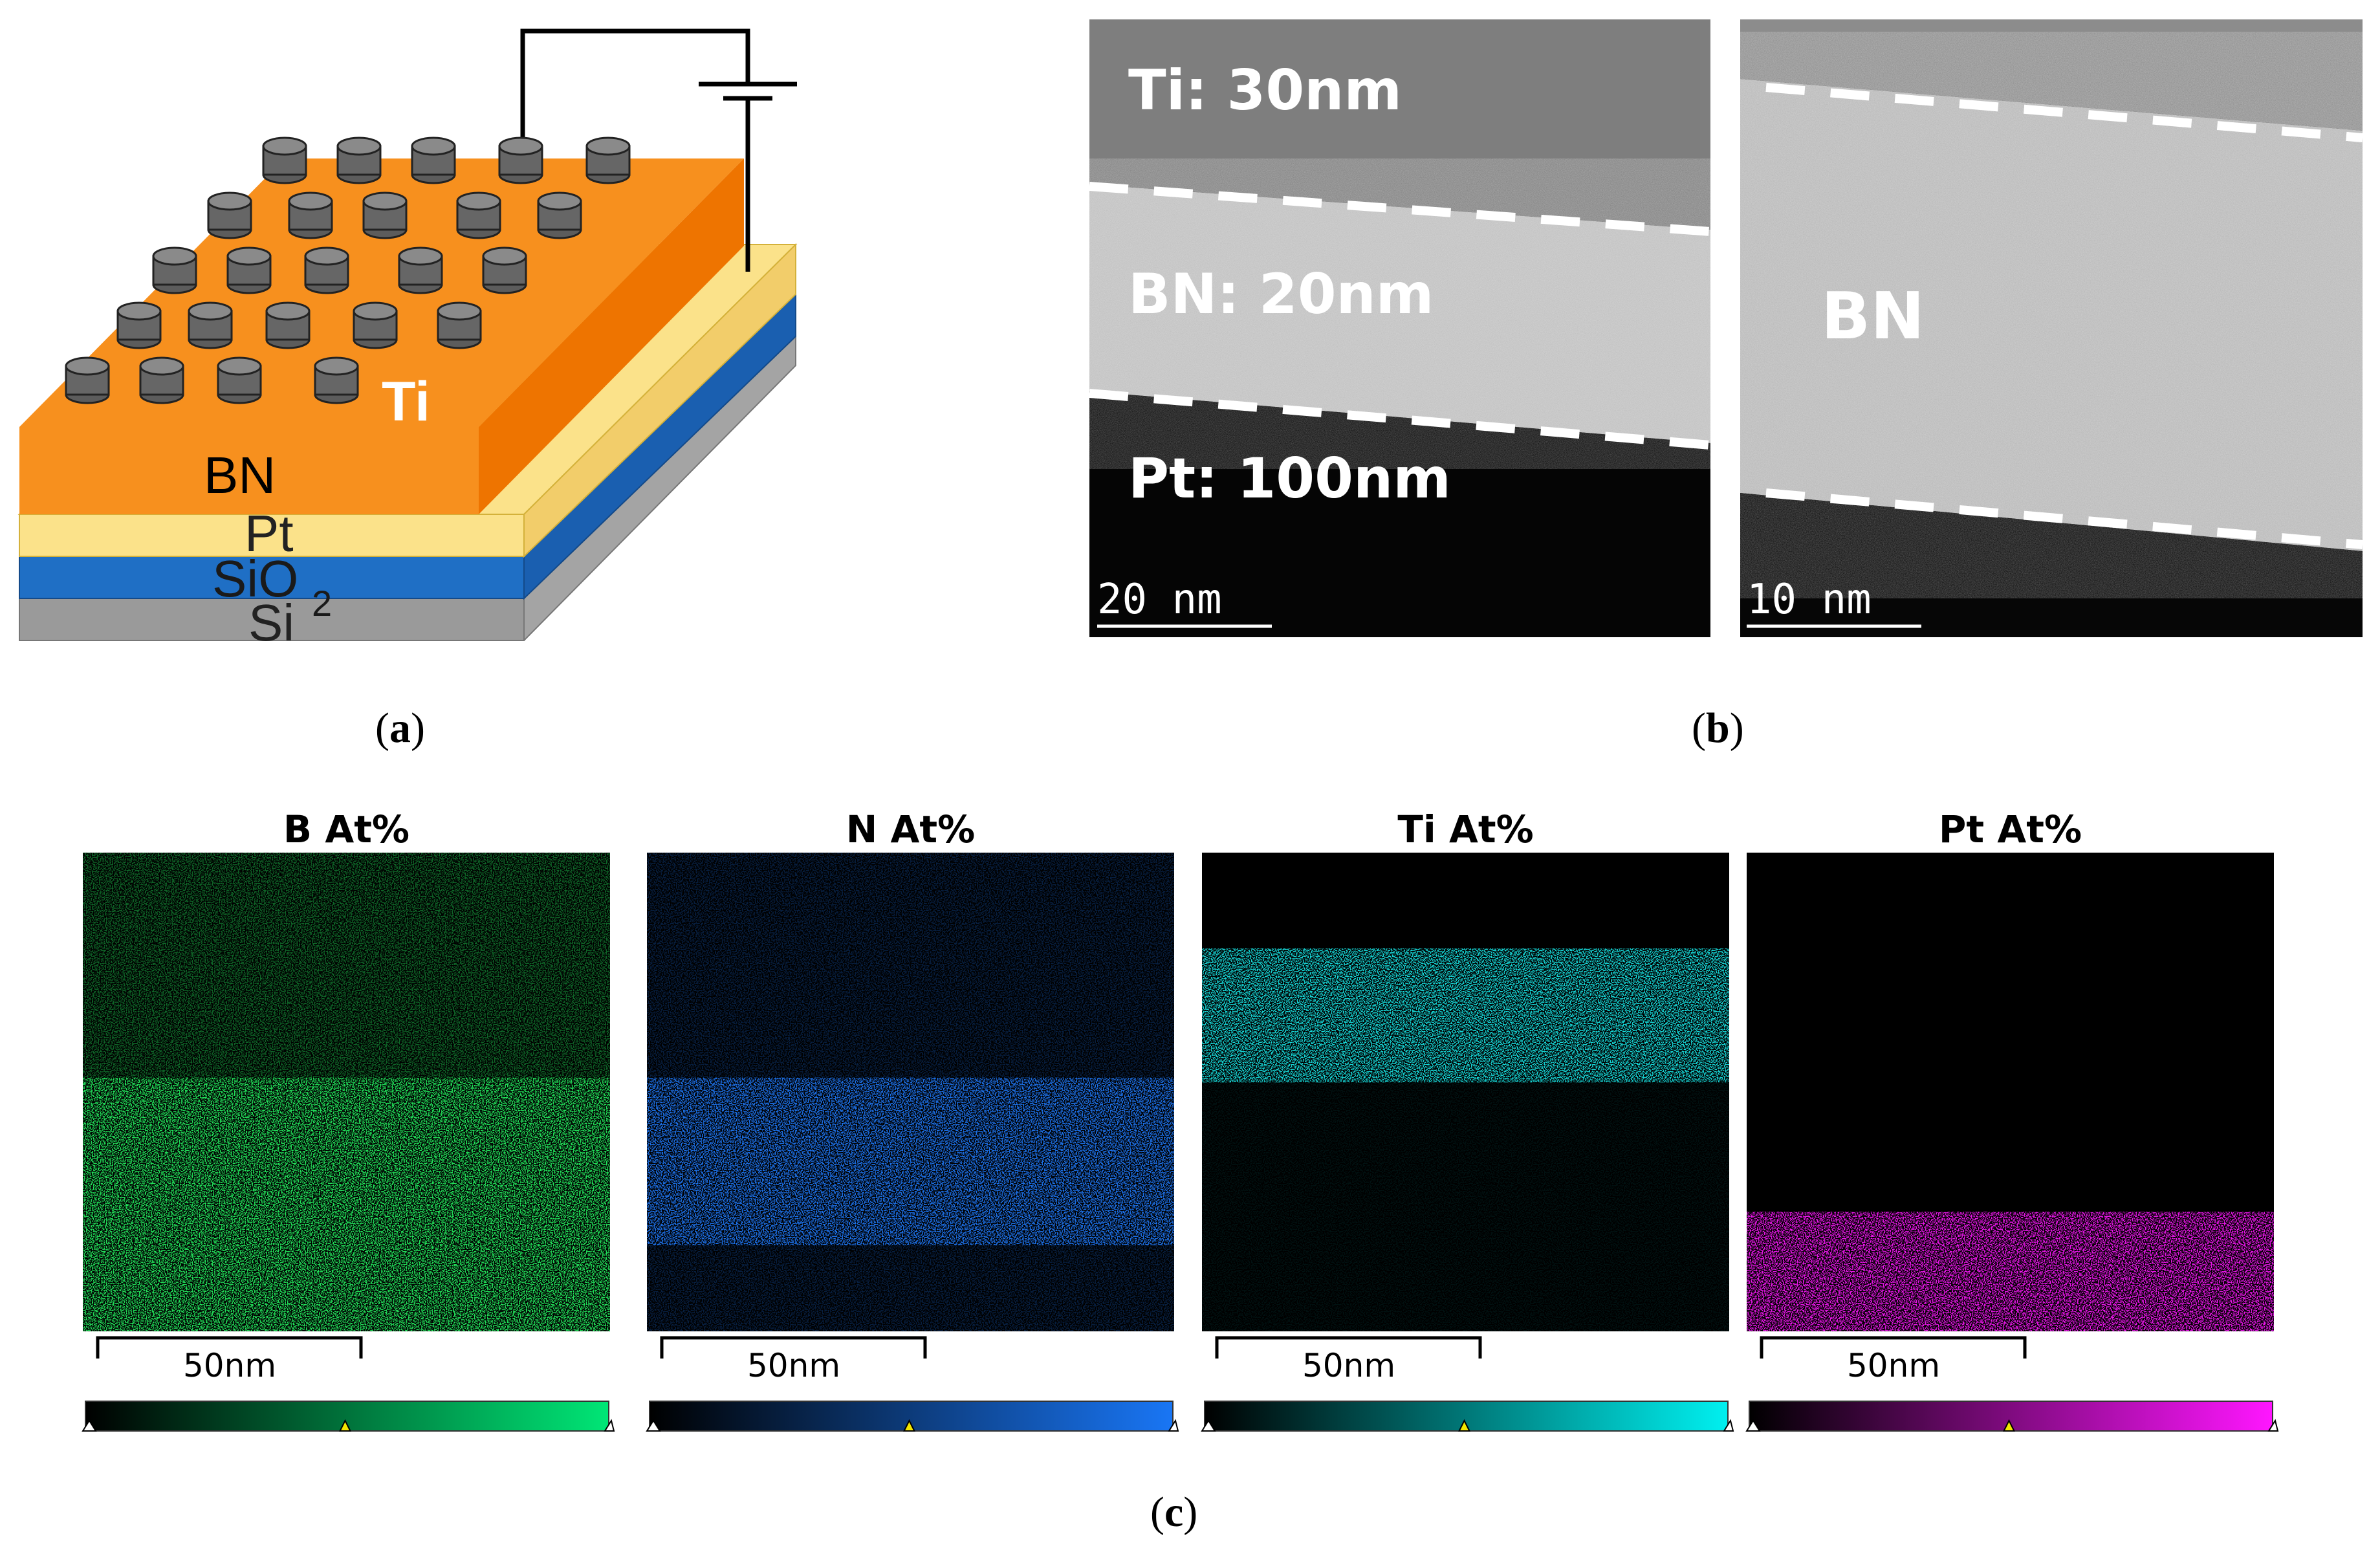 The width and height of the screenshot is (2380, 1550). I want to click on caption-b: (b), so click(1718, 728).